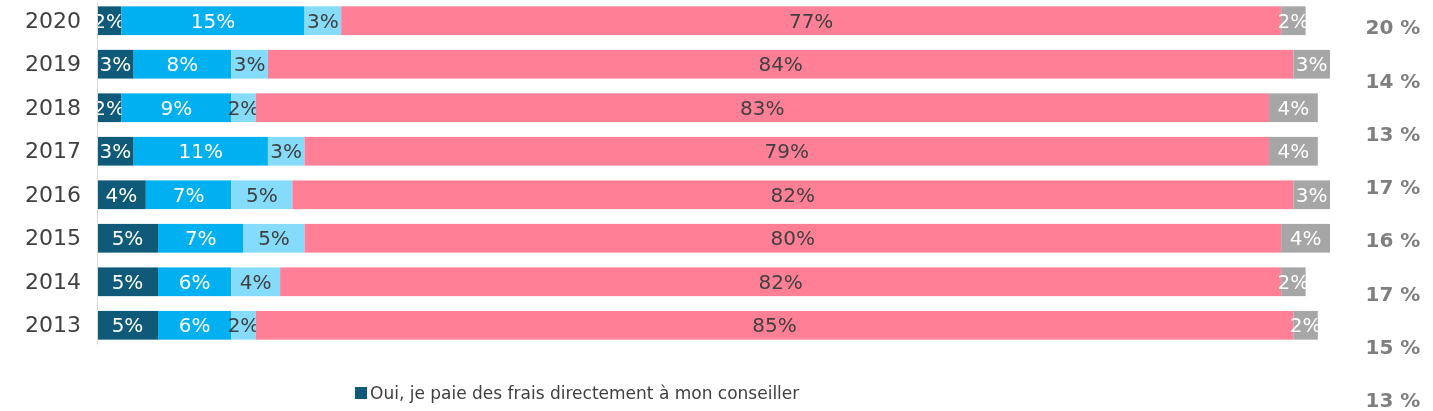  Describe the element at coordinates (53, 194) in the screenshot. I see `y-tick-label: 2016` at that location.